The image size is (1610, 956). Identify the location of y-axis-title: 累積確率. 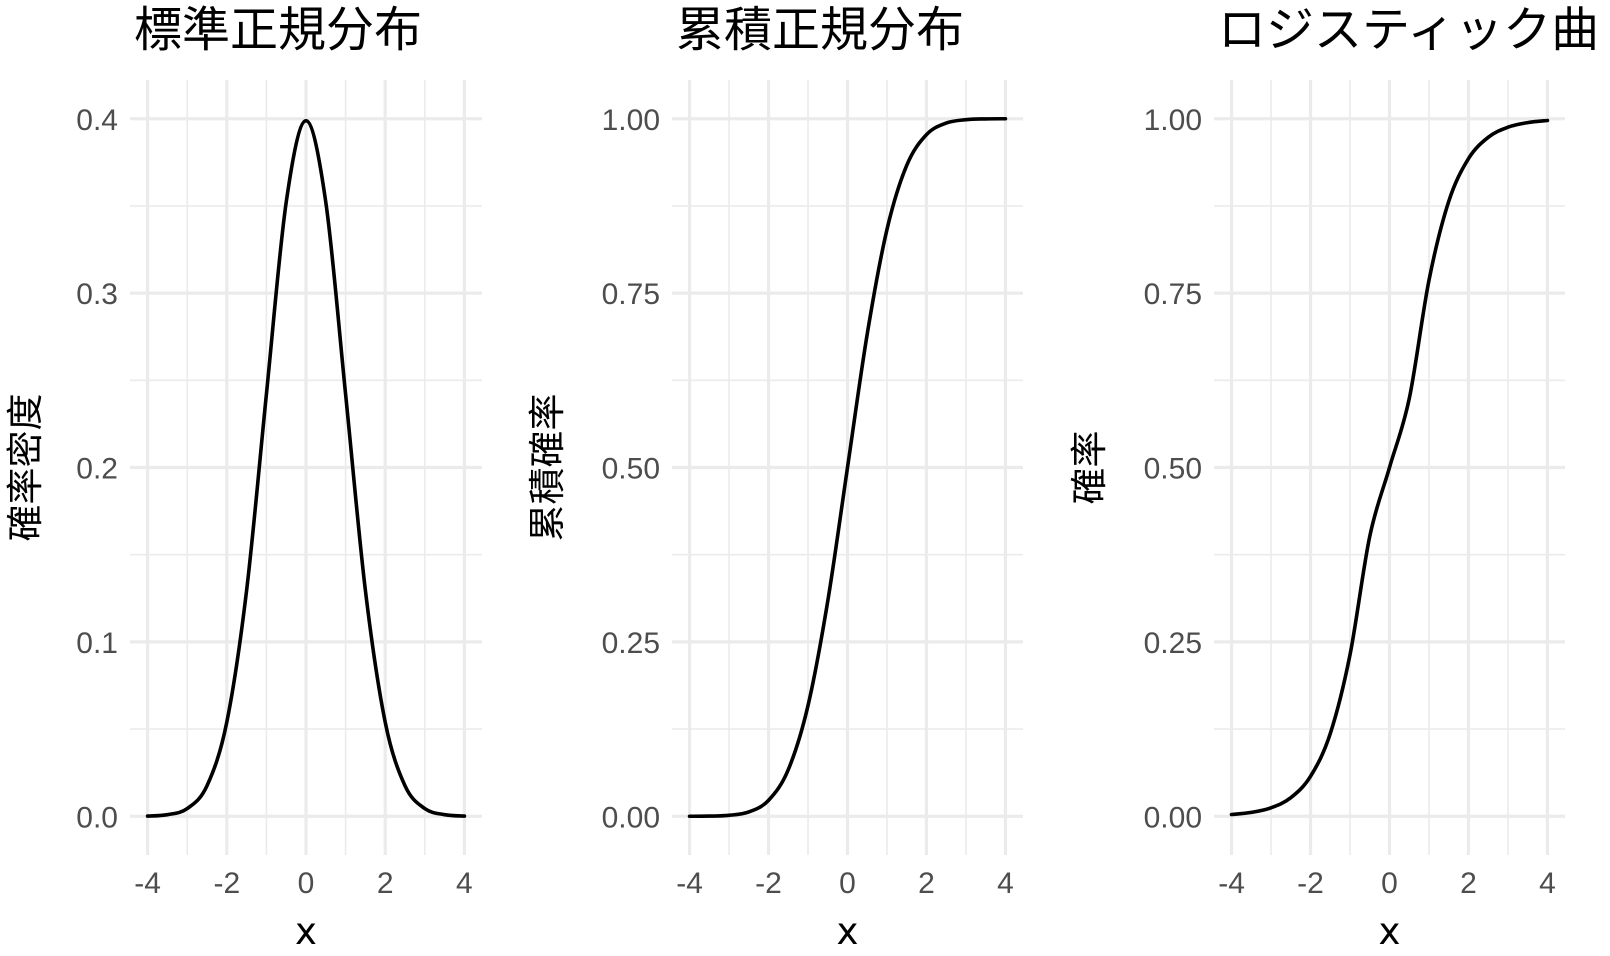
(547, 468).